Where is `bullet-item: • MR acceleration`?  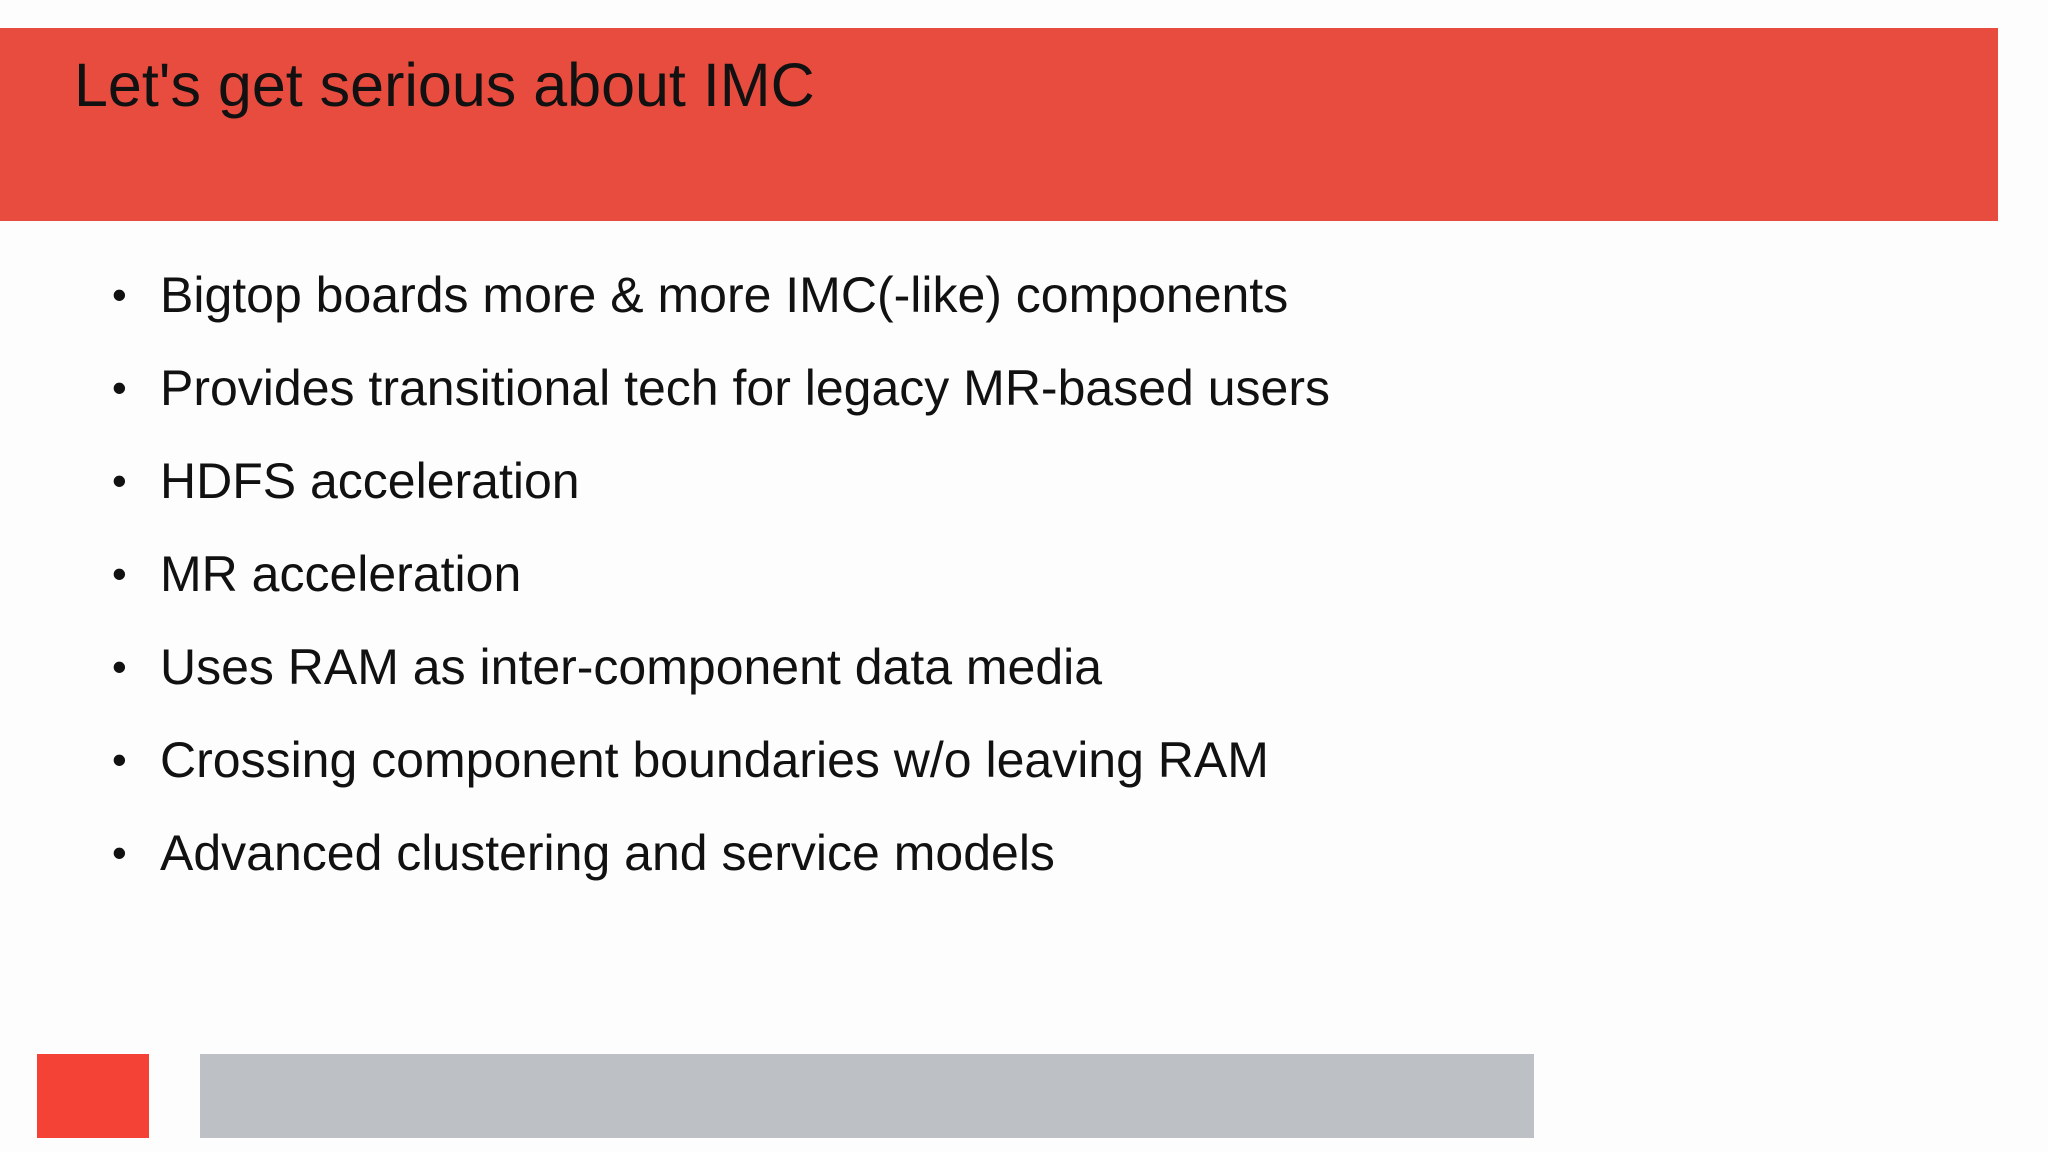 bullet-item: • MR acceleration is located at coordinates (721, 573).